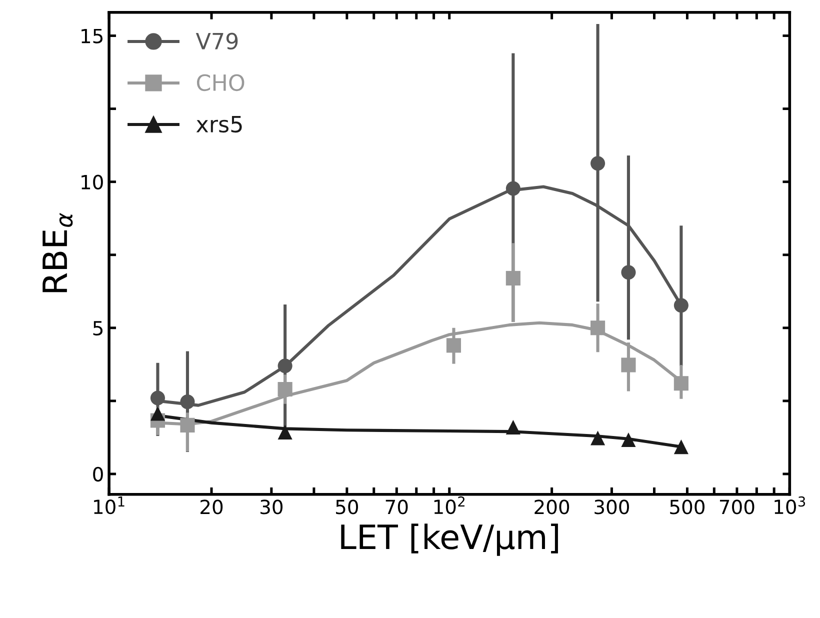 This screenshot has width=820, height=618. I want to click on y-tick-label: 10, so click(92, 182).